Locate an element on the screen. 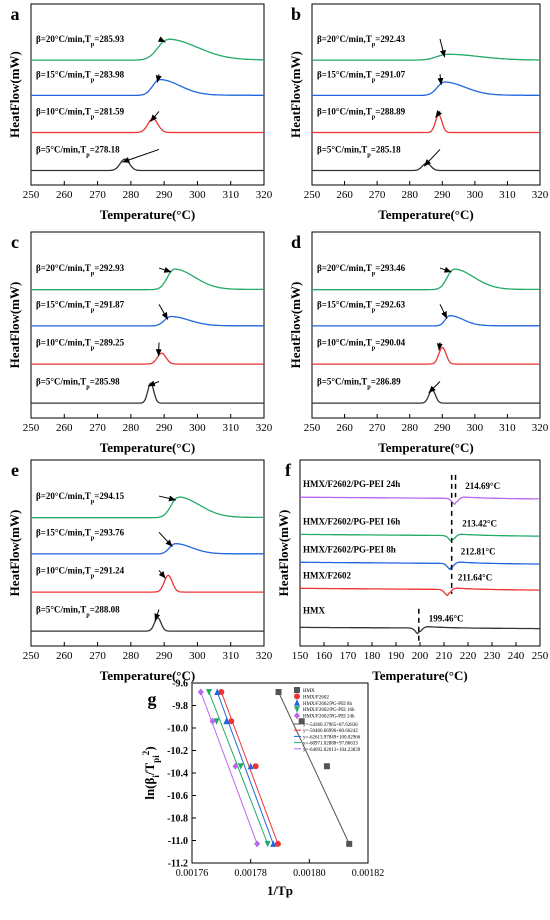 The image size is (550, 920). y-tick-label: -10.2 is located at coordinates (177, 751).